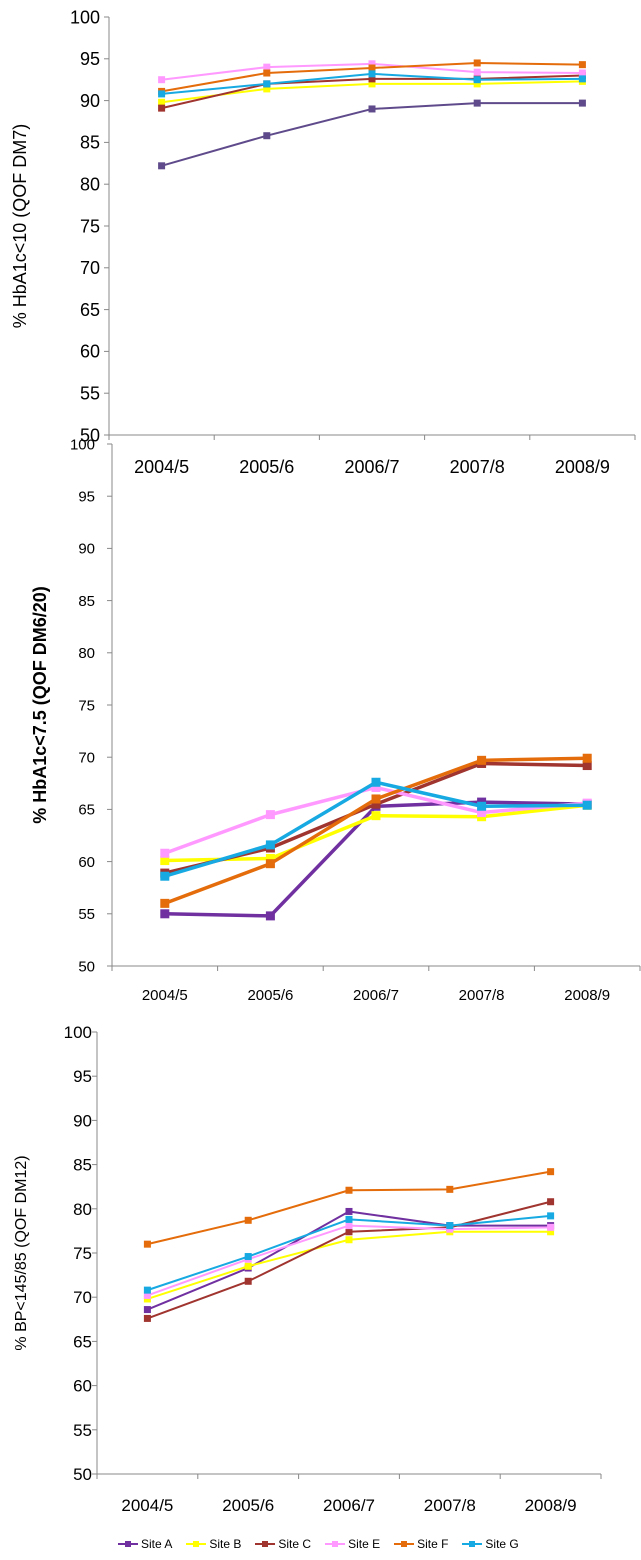 The width and height of the screenshot is (641, 1560). I want to click on legend-label: Site A, so click(157, 1544).